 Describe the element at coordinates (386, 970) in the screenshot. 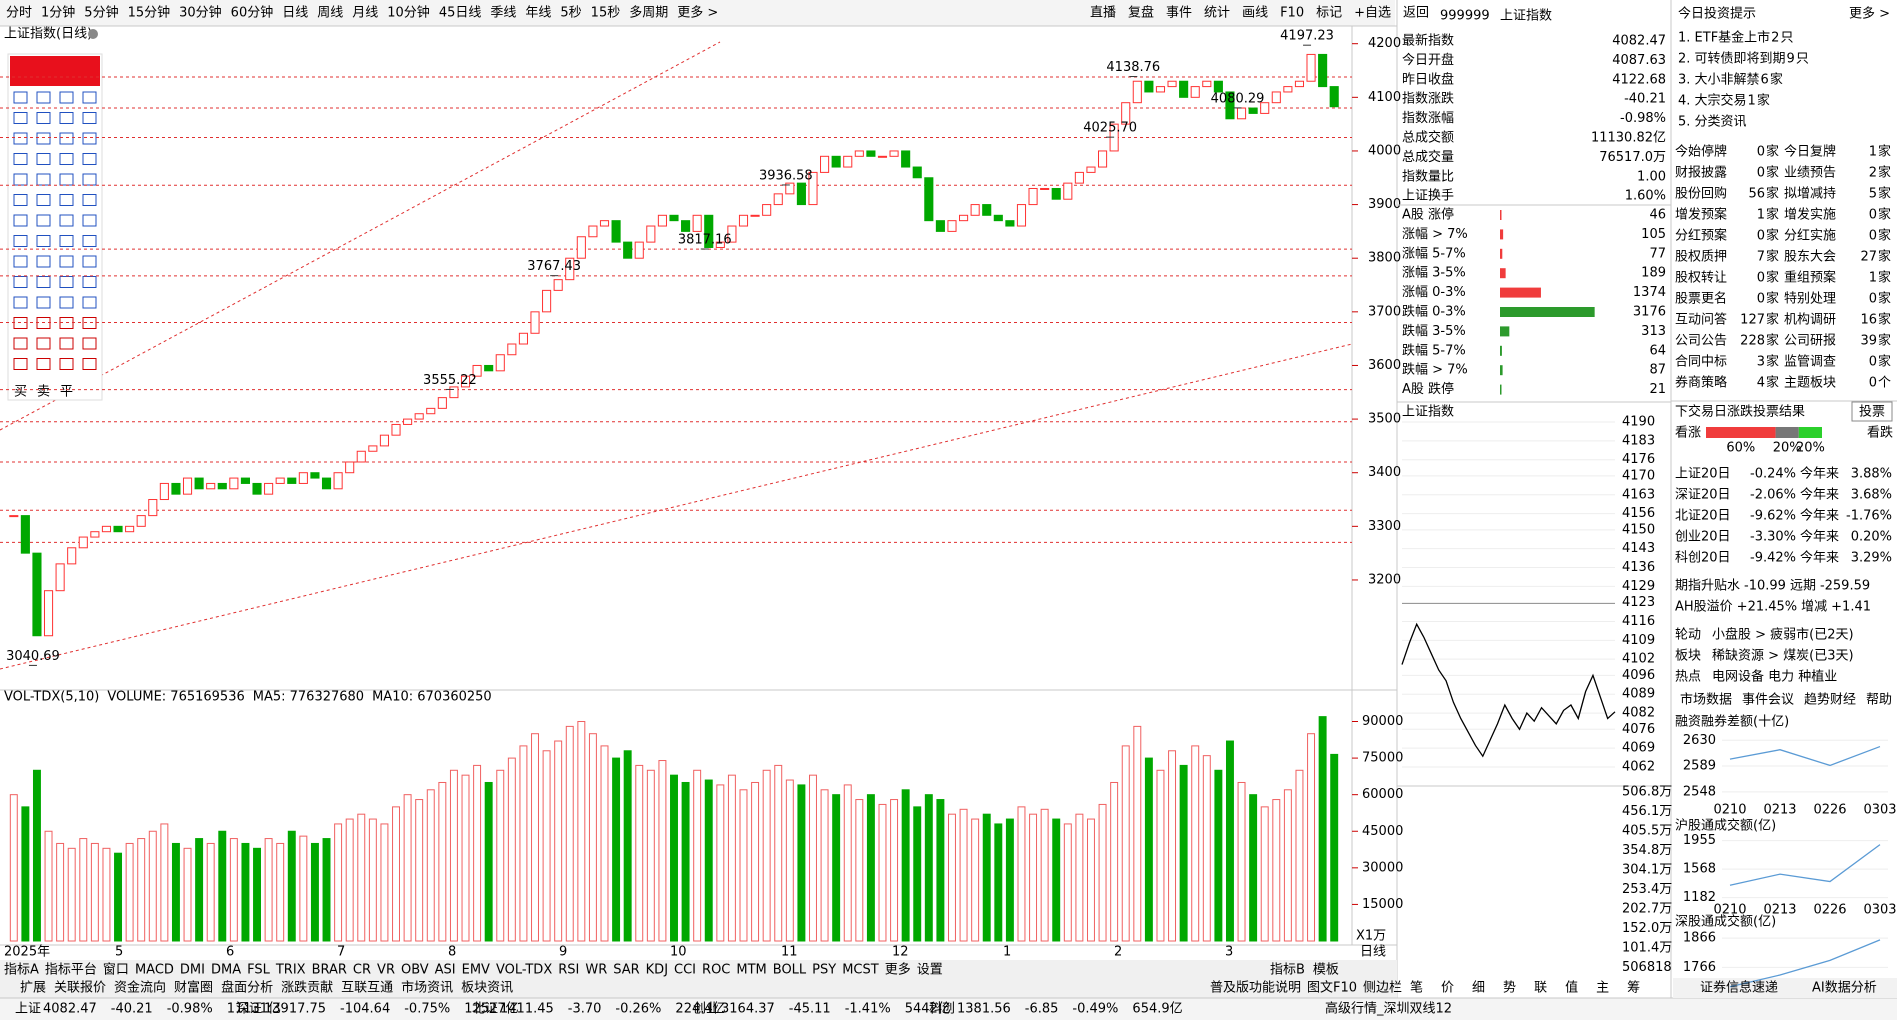

I see `indicator-tab: VR` at that location.